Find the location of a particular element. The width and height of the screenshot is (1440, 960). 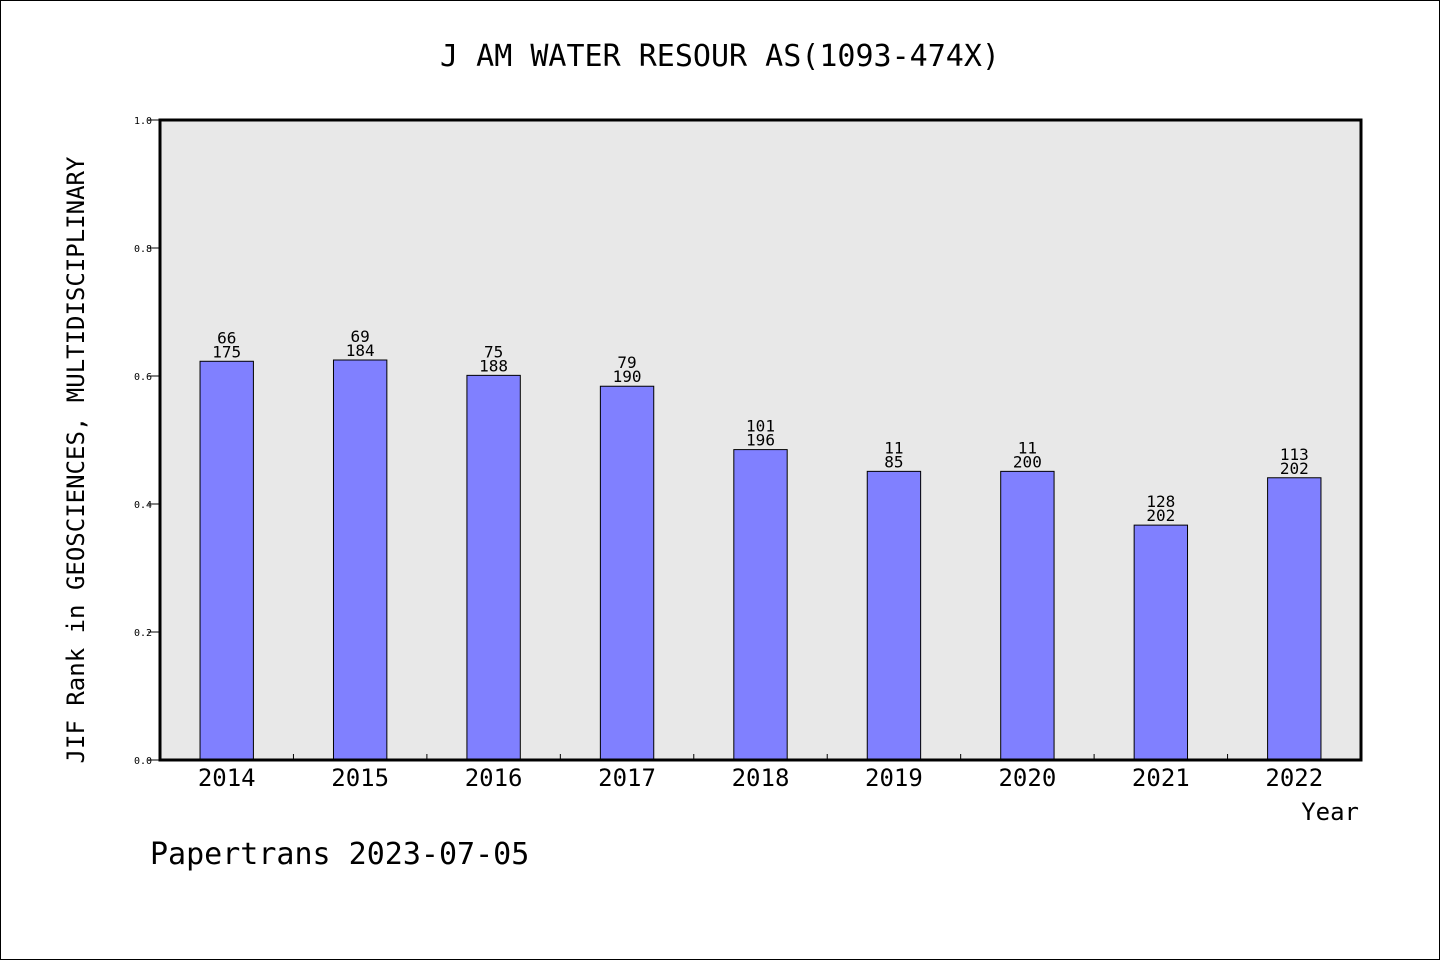

x-tick-label: 2018 is located at coordinates (761, 778).